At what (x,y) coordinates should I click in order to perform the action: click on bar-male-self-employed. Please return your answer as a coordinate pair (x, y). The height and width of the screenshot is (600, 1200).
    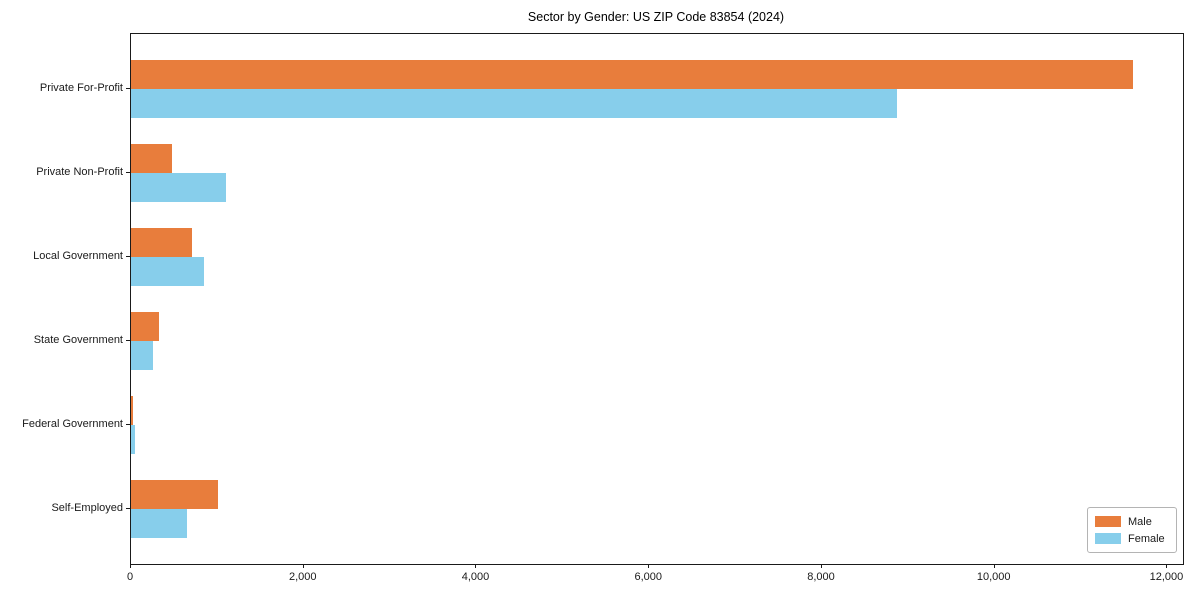
    Looking at the image, I should click on (175, 494).